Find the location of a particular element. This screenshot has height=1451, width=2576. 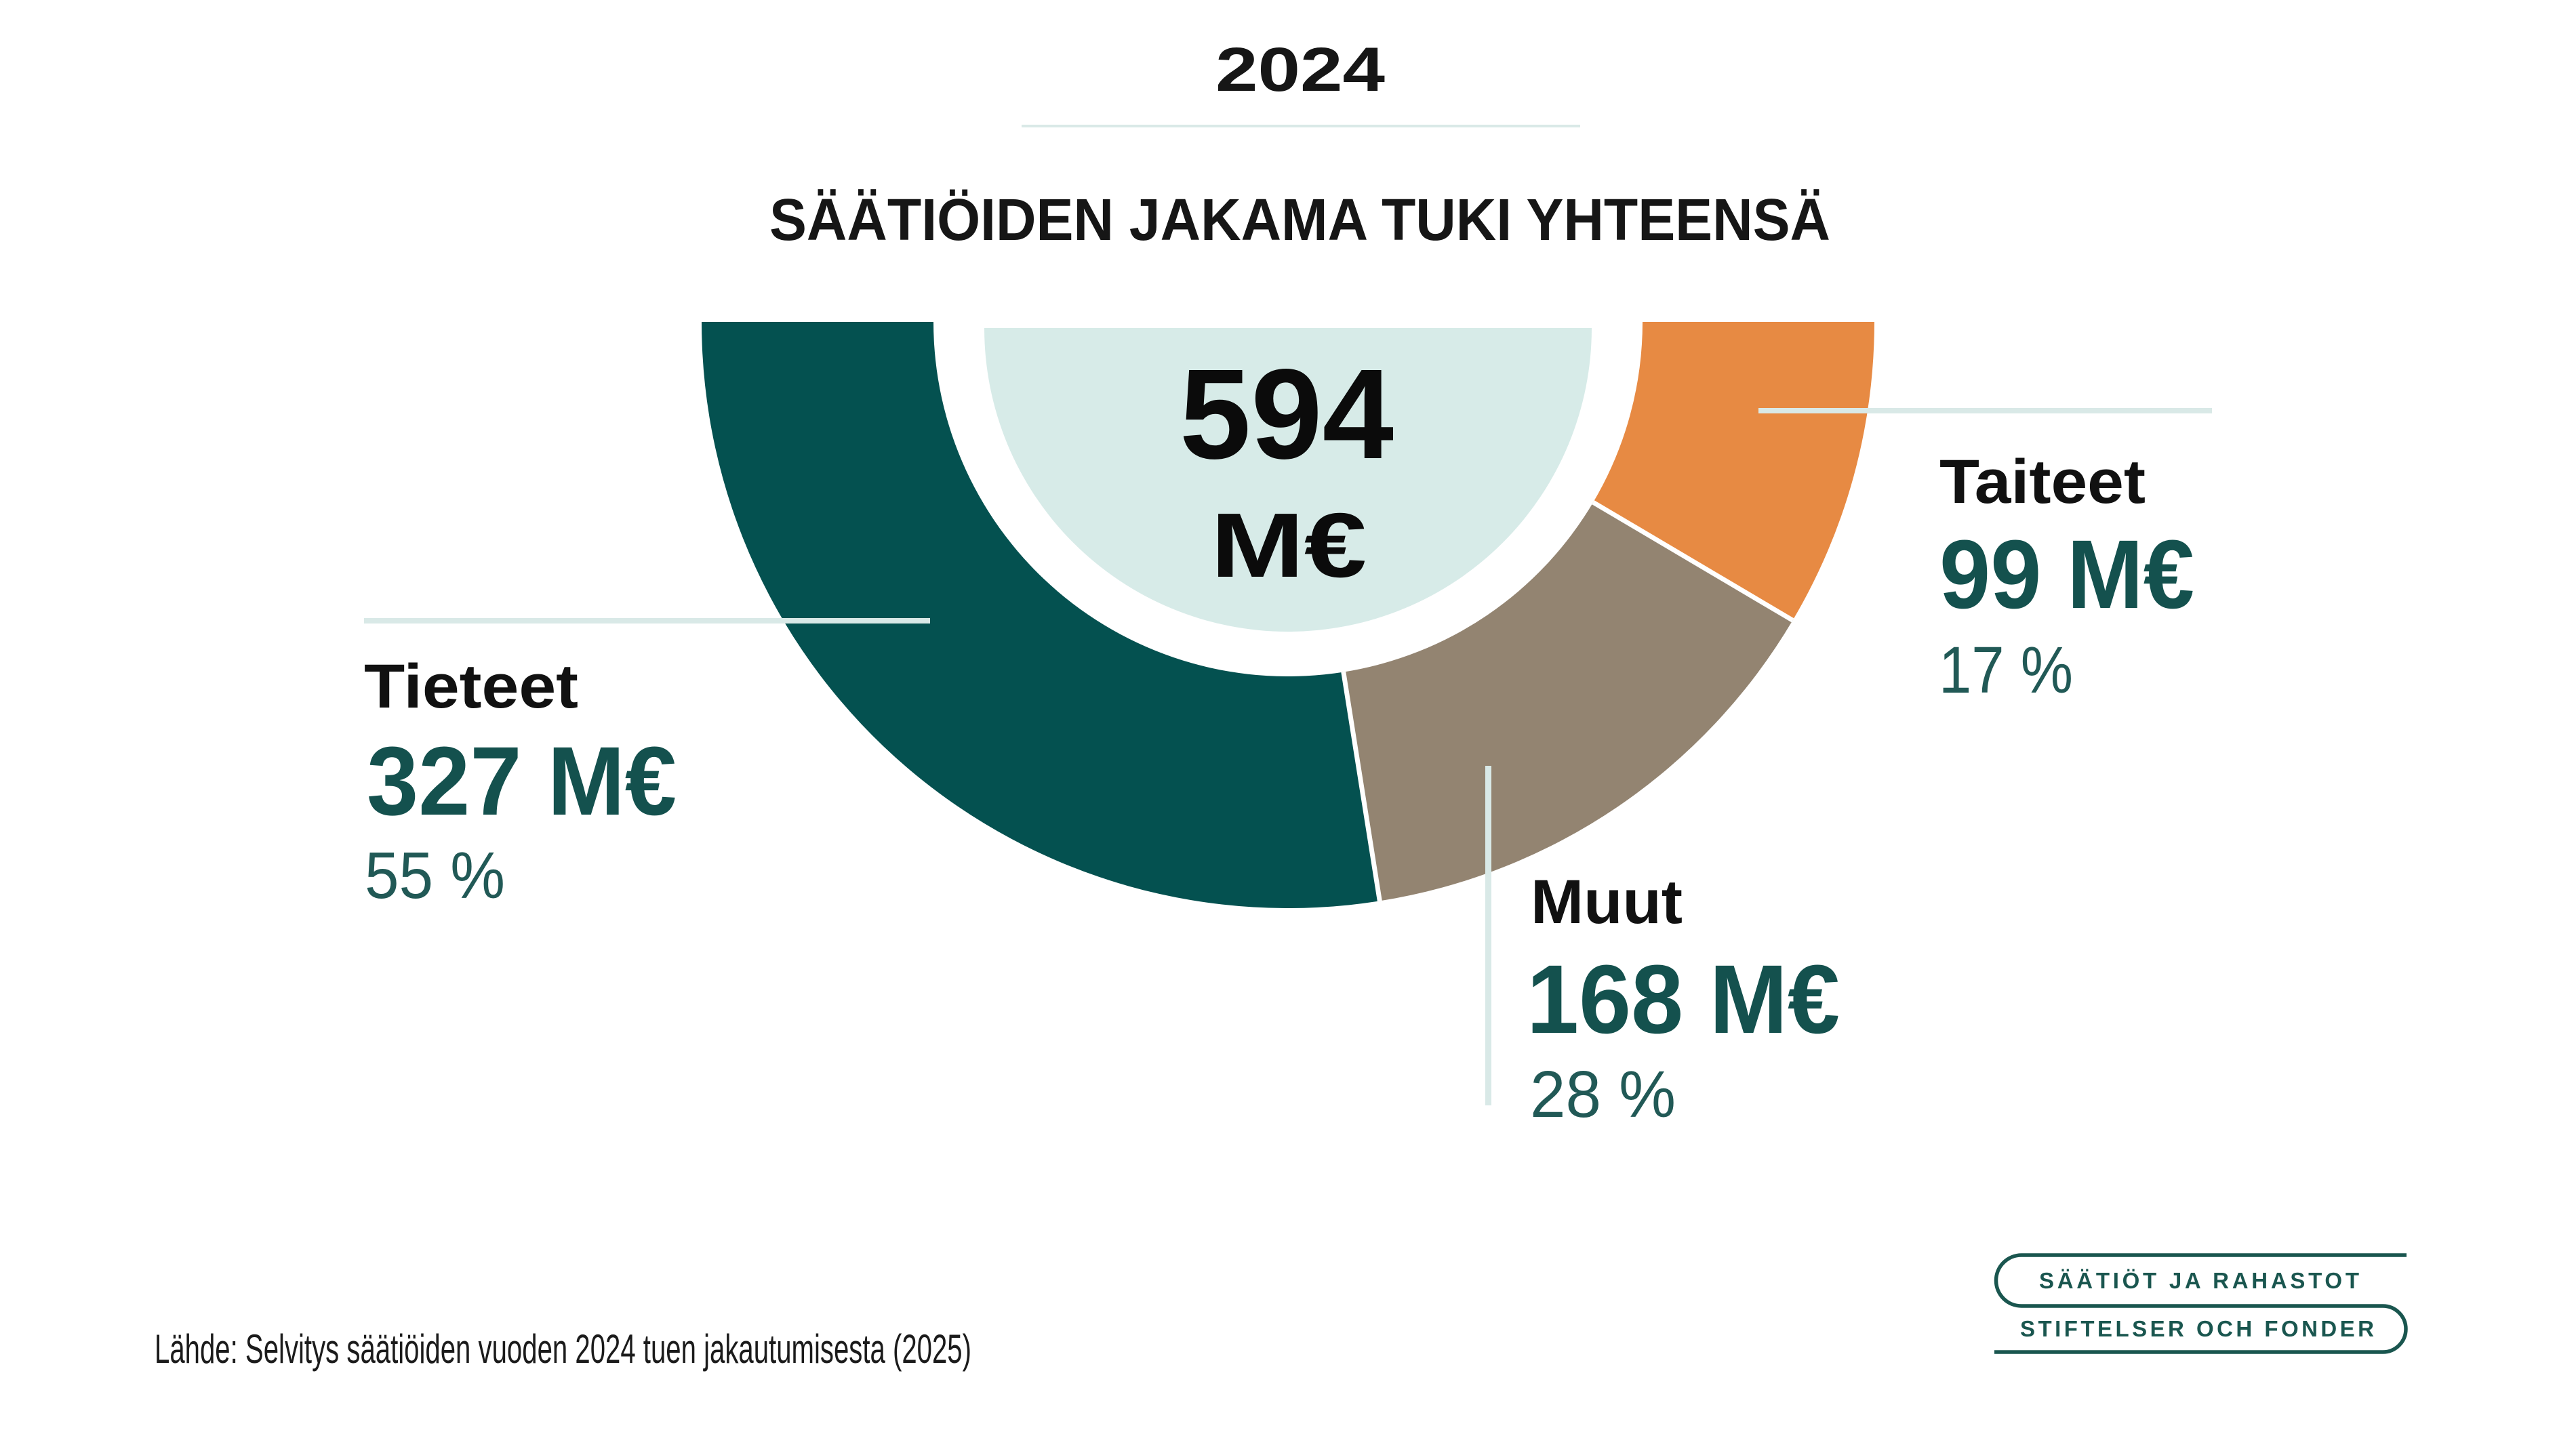

svg-text: 168 M€ is located at coordinates (1683, 999).